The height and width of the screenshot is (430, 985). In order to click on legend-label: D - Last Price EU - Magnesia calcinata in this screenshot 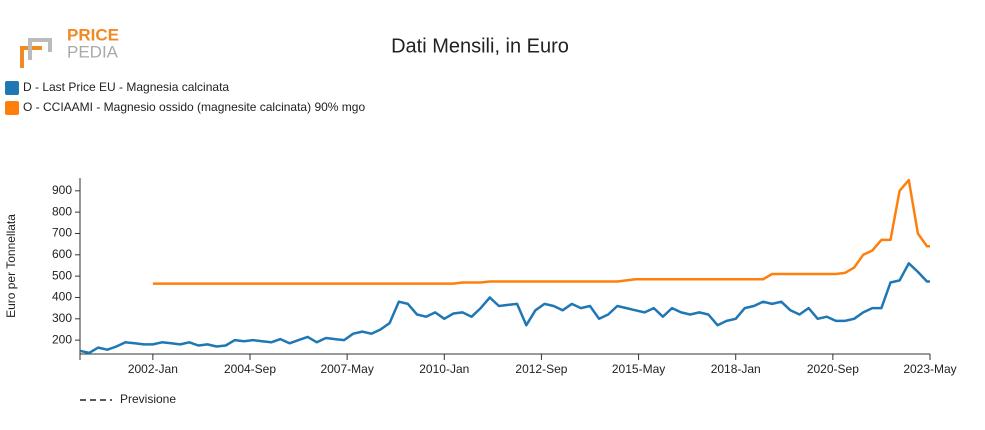, I will do `click(126, 87)`.